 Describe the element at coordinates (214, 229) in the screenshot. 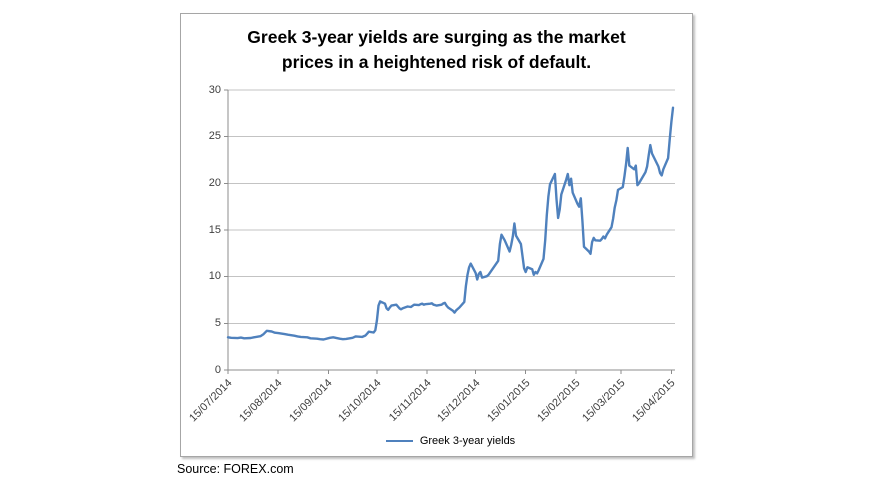

I see `y-axis-label: 15` at that location.